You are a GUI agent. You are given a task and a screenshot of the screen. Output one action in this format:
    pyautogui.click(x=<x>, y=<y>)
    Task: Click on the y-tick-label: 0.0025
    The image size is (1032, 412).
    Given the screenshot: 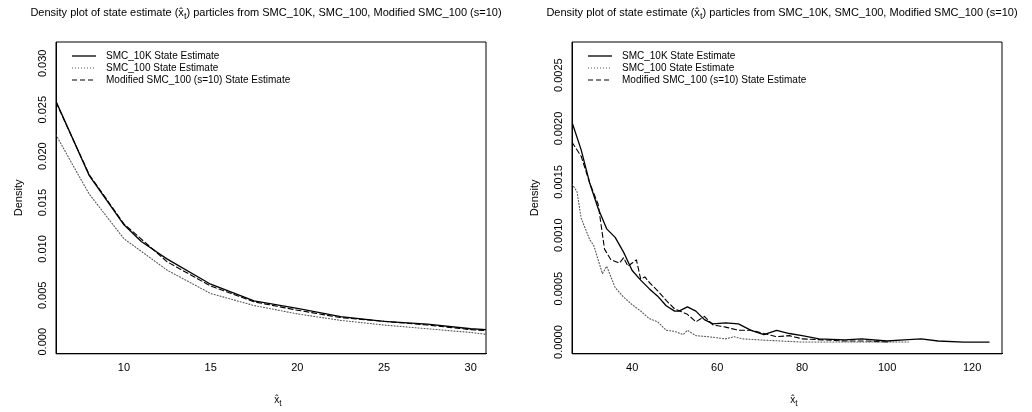 What is the action you would take?
    pyautogui.click(x=557, y=75)
    